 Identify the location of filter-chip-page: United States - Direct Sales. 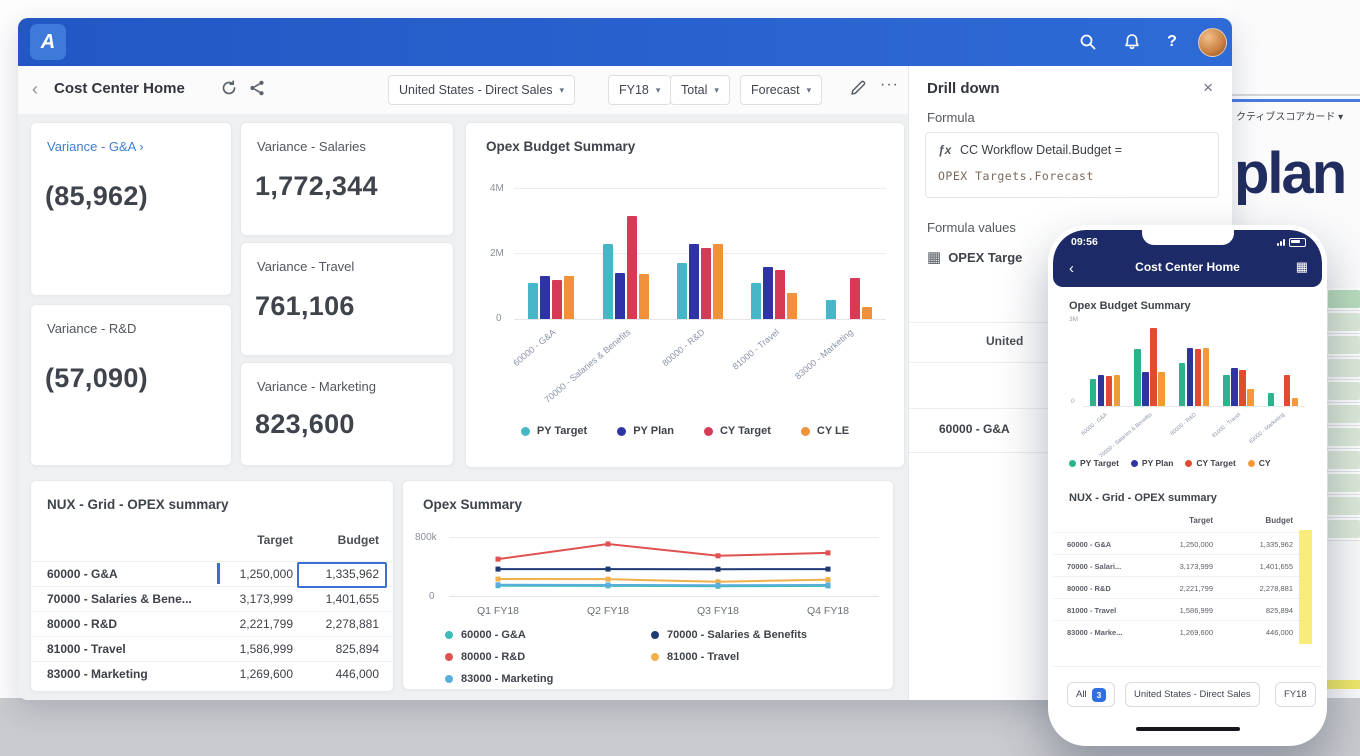
(1192, 694).